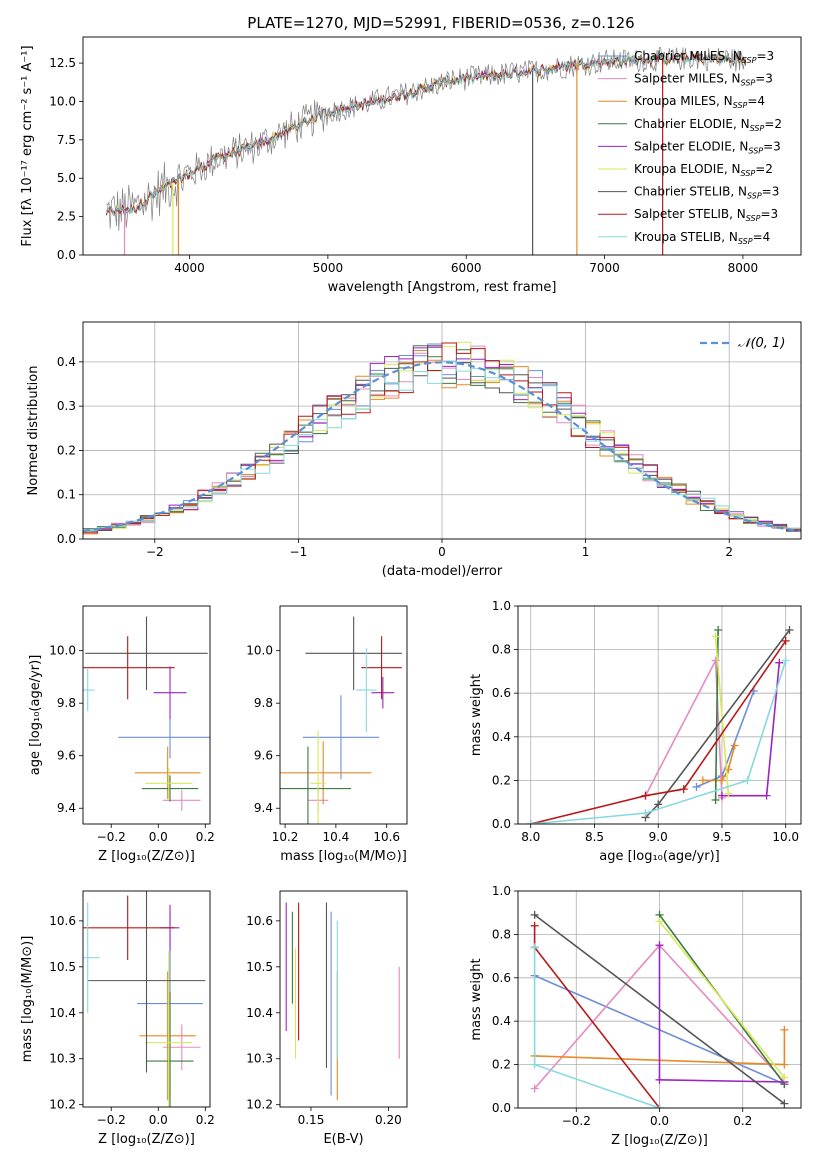 The image size is (819, 1170). What do you see at coordinates (170, 1049) in the screenshot?
I see `errorbar-chabrier-elodie` at bounding box center [170, 1049].